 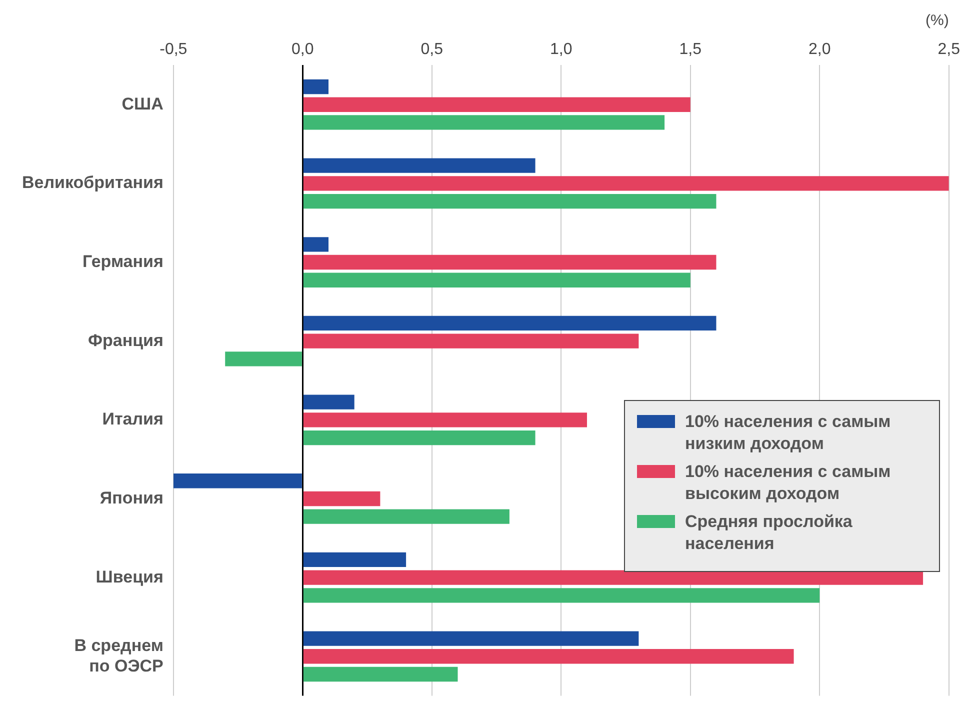 What do you see at coordinates (303, 49) in the screenshot?
I see `x-tick-label: 0,0` at bounding box center [303, 49].